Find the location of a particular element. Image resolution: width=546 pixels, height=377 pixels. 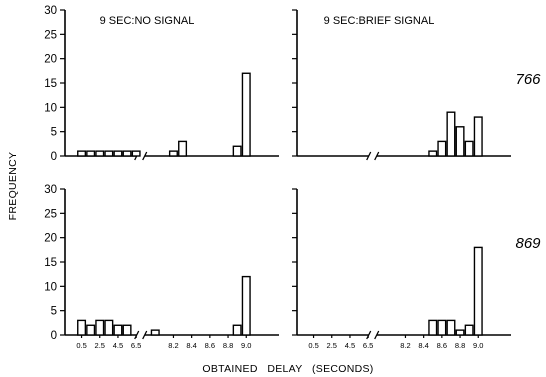

x-axis-label: OBTAINED DELAY (SECONDS) is located at coordinates (287, 369).